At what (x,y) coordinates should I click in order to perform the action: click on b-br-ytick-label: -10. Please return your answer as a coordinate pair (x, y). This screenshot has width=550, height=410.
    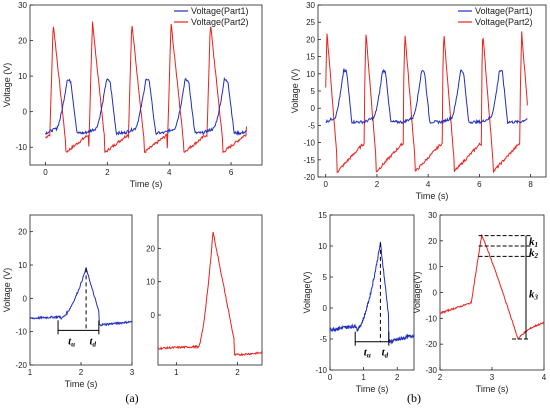
    Looking at the image, I should click on (431, 318).